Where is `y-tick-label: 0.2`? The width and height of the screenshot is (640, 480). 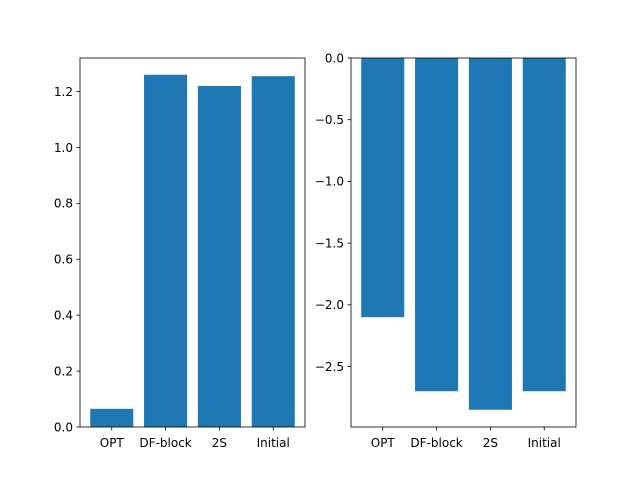
y-tick-label: 0.2 is located at coordinates (63, 371).